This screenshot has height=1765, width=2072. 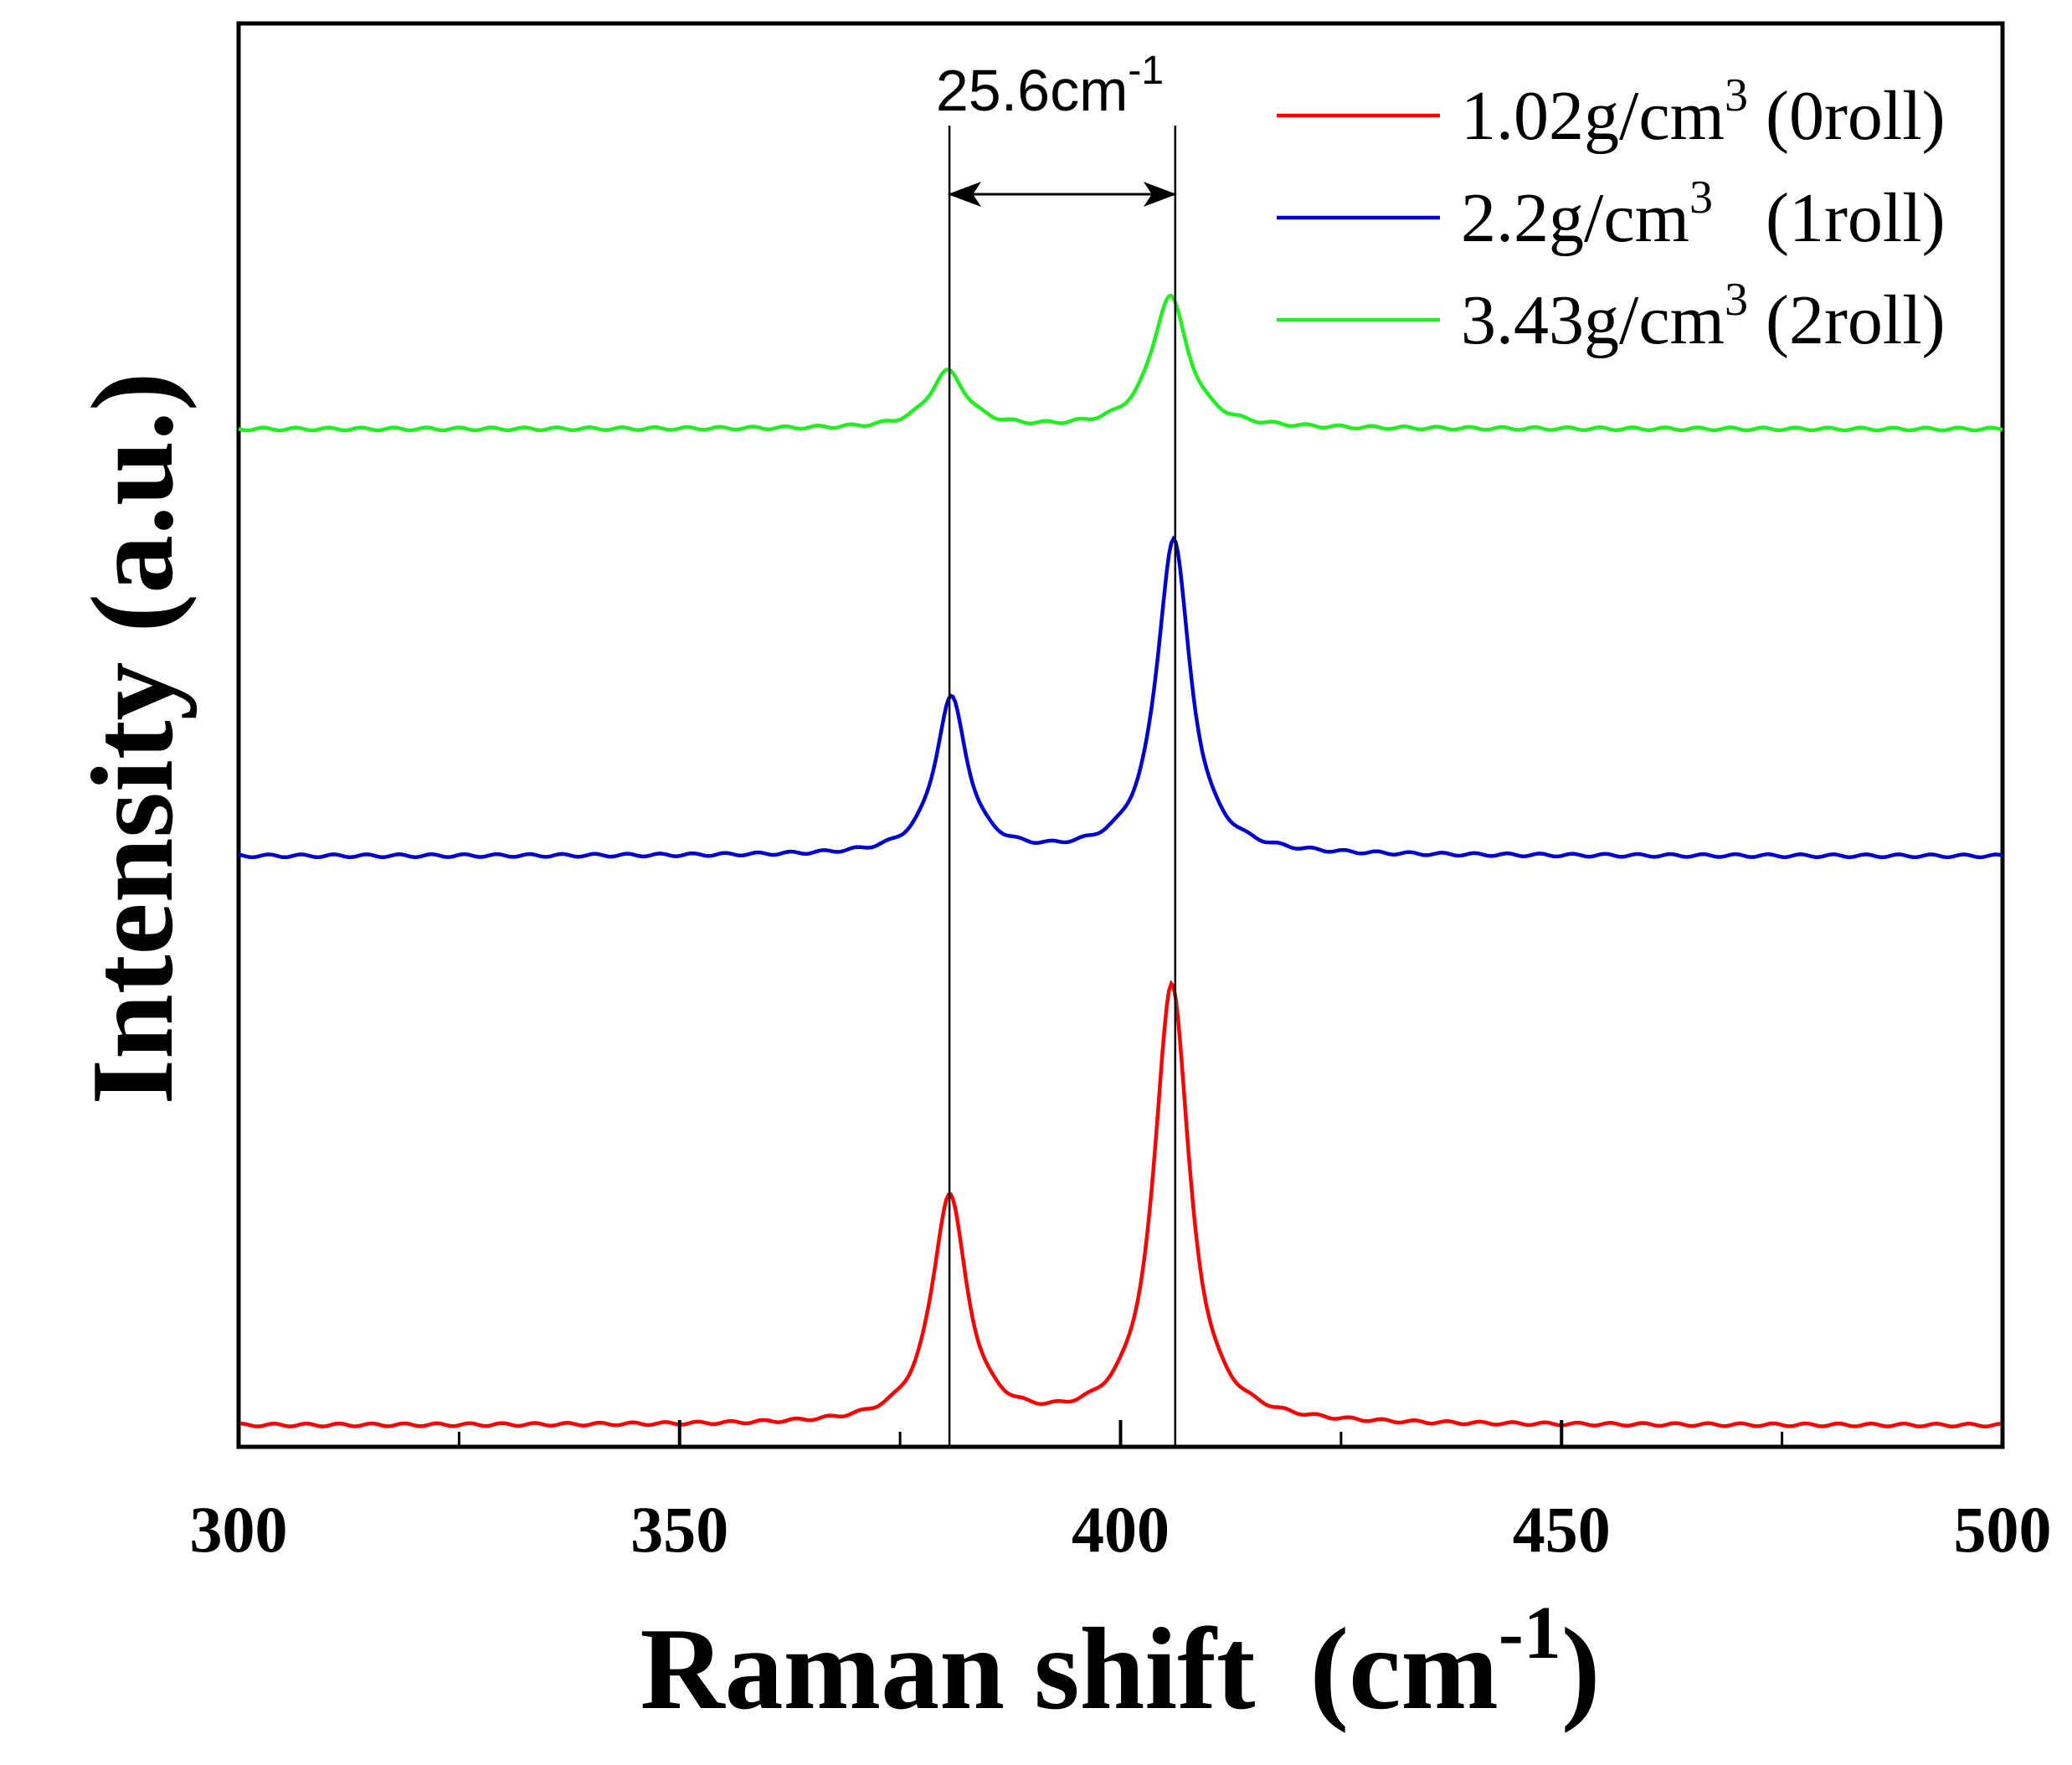 What do you see at coordinates (1404, 1669) in the screenshot?
I see `x-axis-title-unit: (cm` at bounding box center [1404, 1669].